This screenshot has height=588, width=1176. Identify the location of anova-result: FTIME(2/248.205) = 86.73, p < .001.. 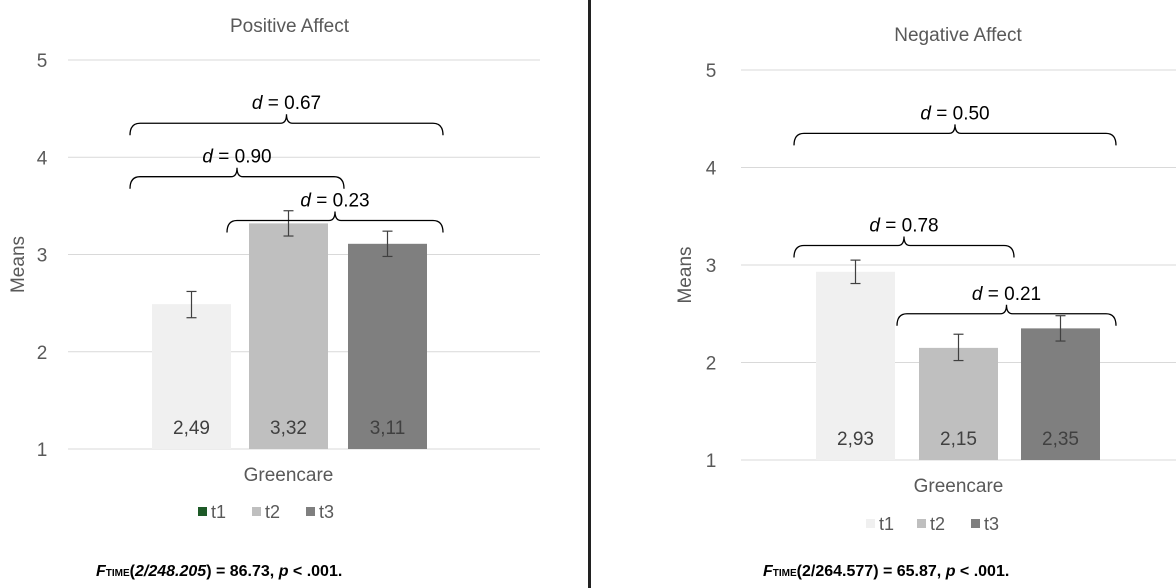
(219, 571).